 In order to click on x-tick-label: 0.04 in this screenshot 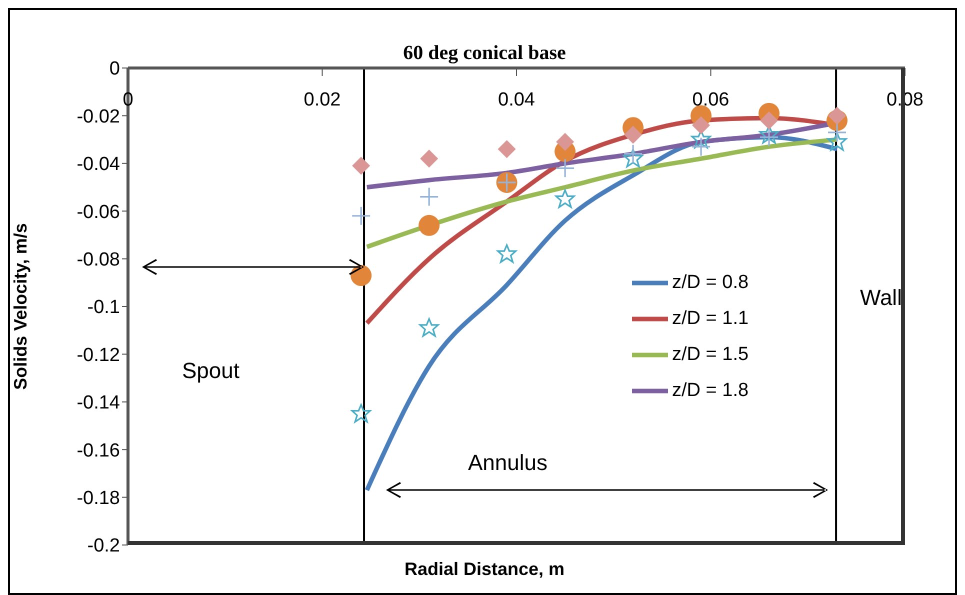, I will do `click(517, 99)`.